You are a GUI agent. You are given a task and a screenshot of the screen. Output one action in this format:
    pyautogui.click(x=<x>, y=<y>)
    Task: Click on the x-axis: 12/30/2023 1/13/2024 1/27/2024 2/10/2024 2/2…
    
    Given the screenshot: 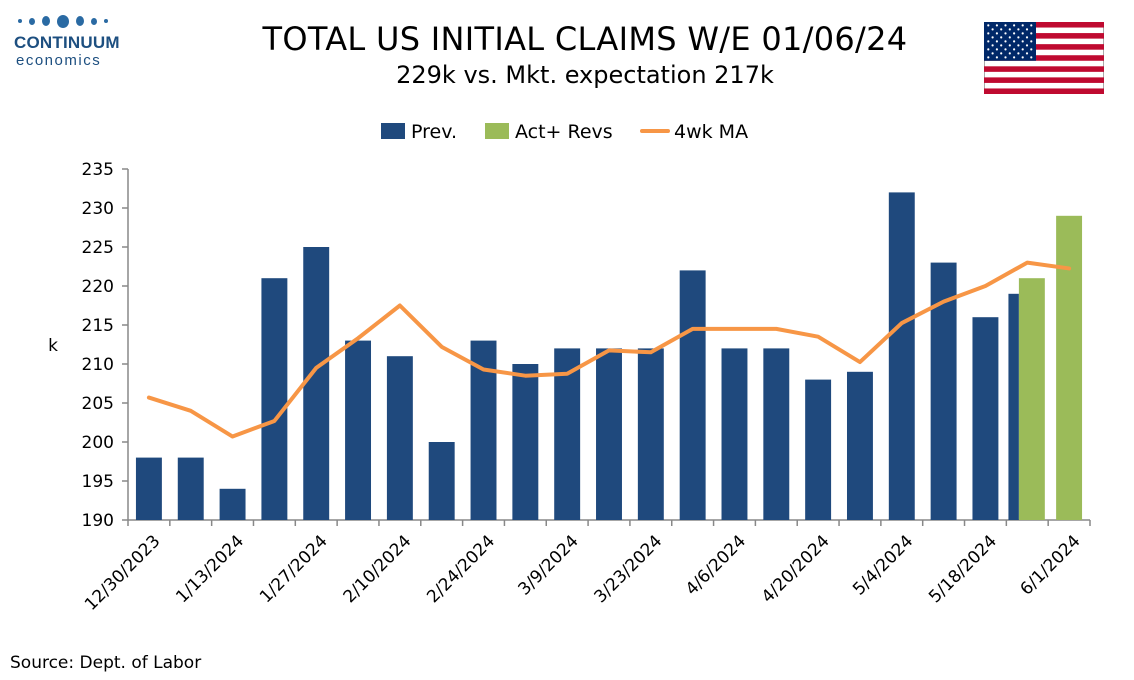 What is the action you would take?
    pyautogui.click(x=586, y=567)
    